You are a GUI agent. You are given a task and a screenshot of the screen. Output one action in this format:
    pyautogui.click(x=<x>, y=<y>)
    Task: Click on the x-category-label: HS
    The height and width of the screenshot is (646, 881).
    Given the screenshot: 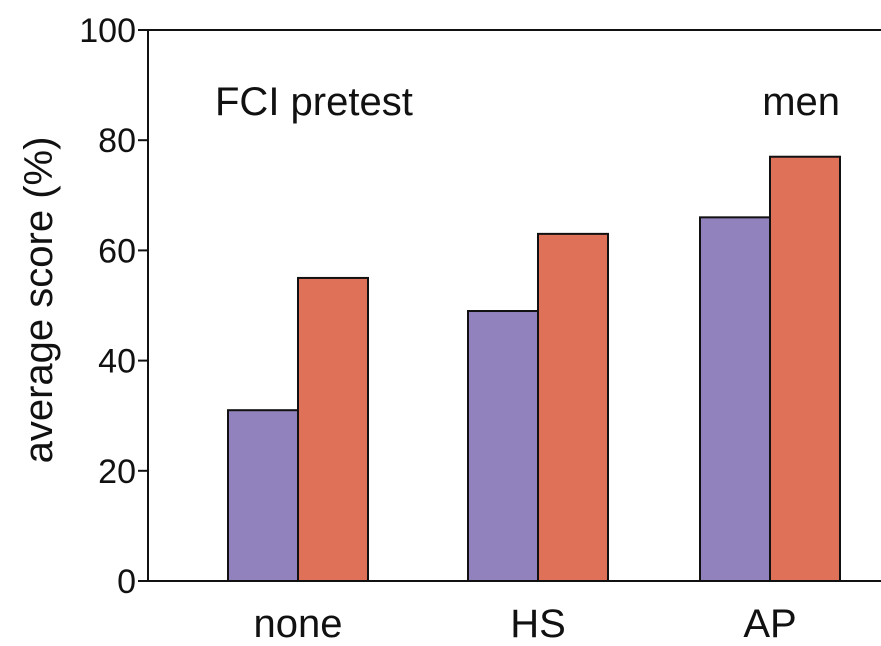 What is the action you would take?
    pyautogui.click(x=538, y=624)
    